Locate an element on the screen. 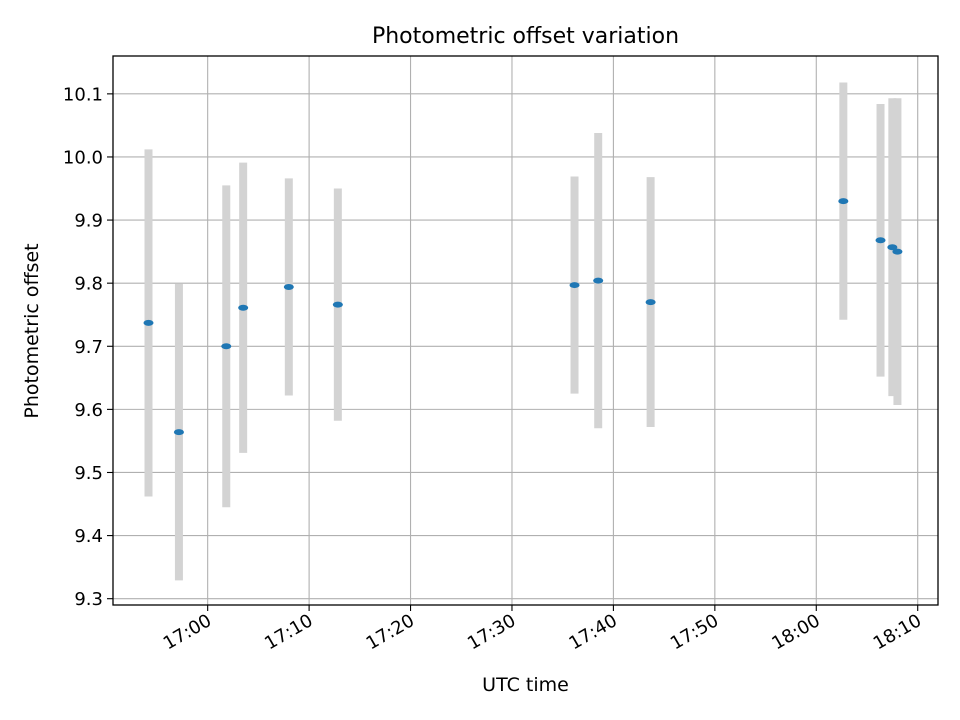 This screenshot has height=720, width=960. x-axis-ticks: 17:00 17:10 17:20 17:30 17:40 17:50 18:00 18:10 is located at coordinates (542, 629).